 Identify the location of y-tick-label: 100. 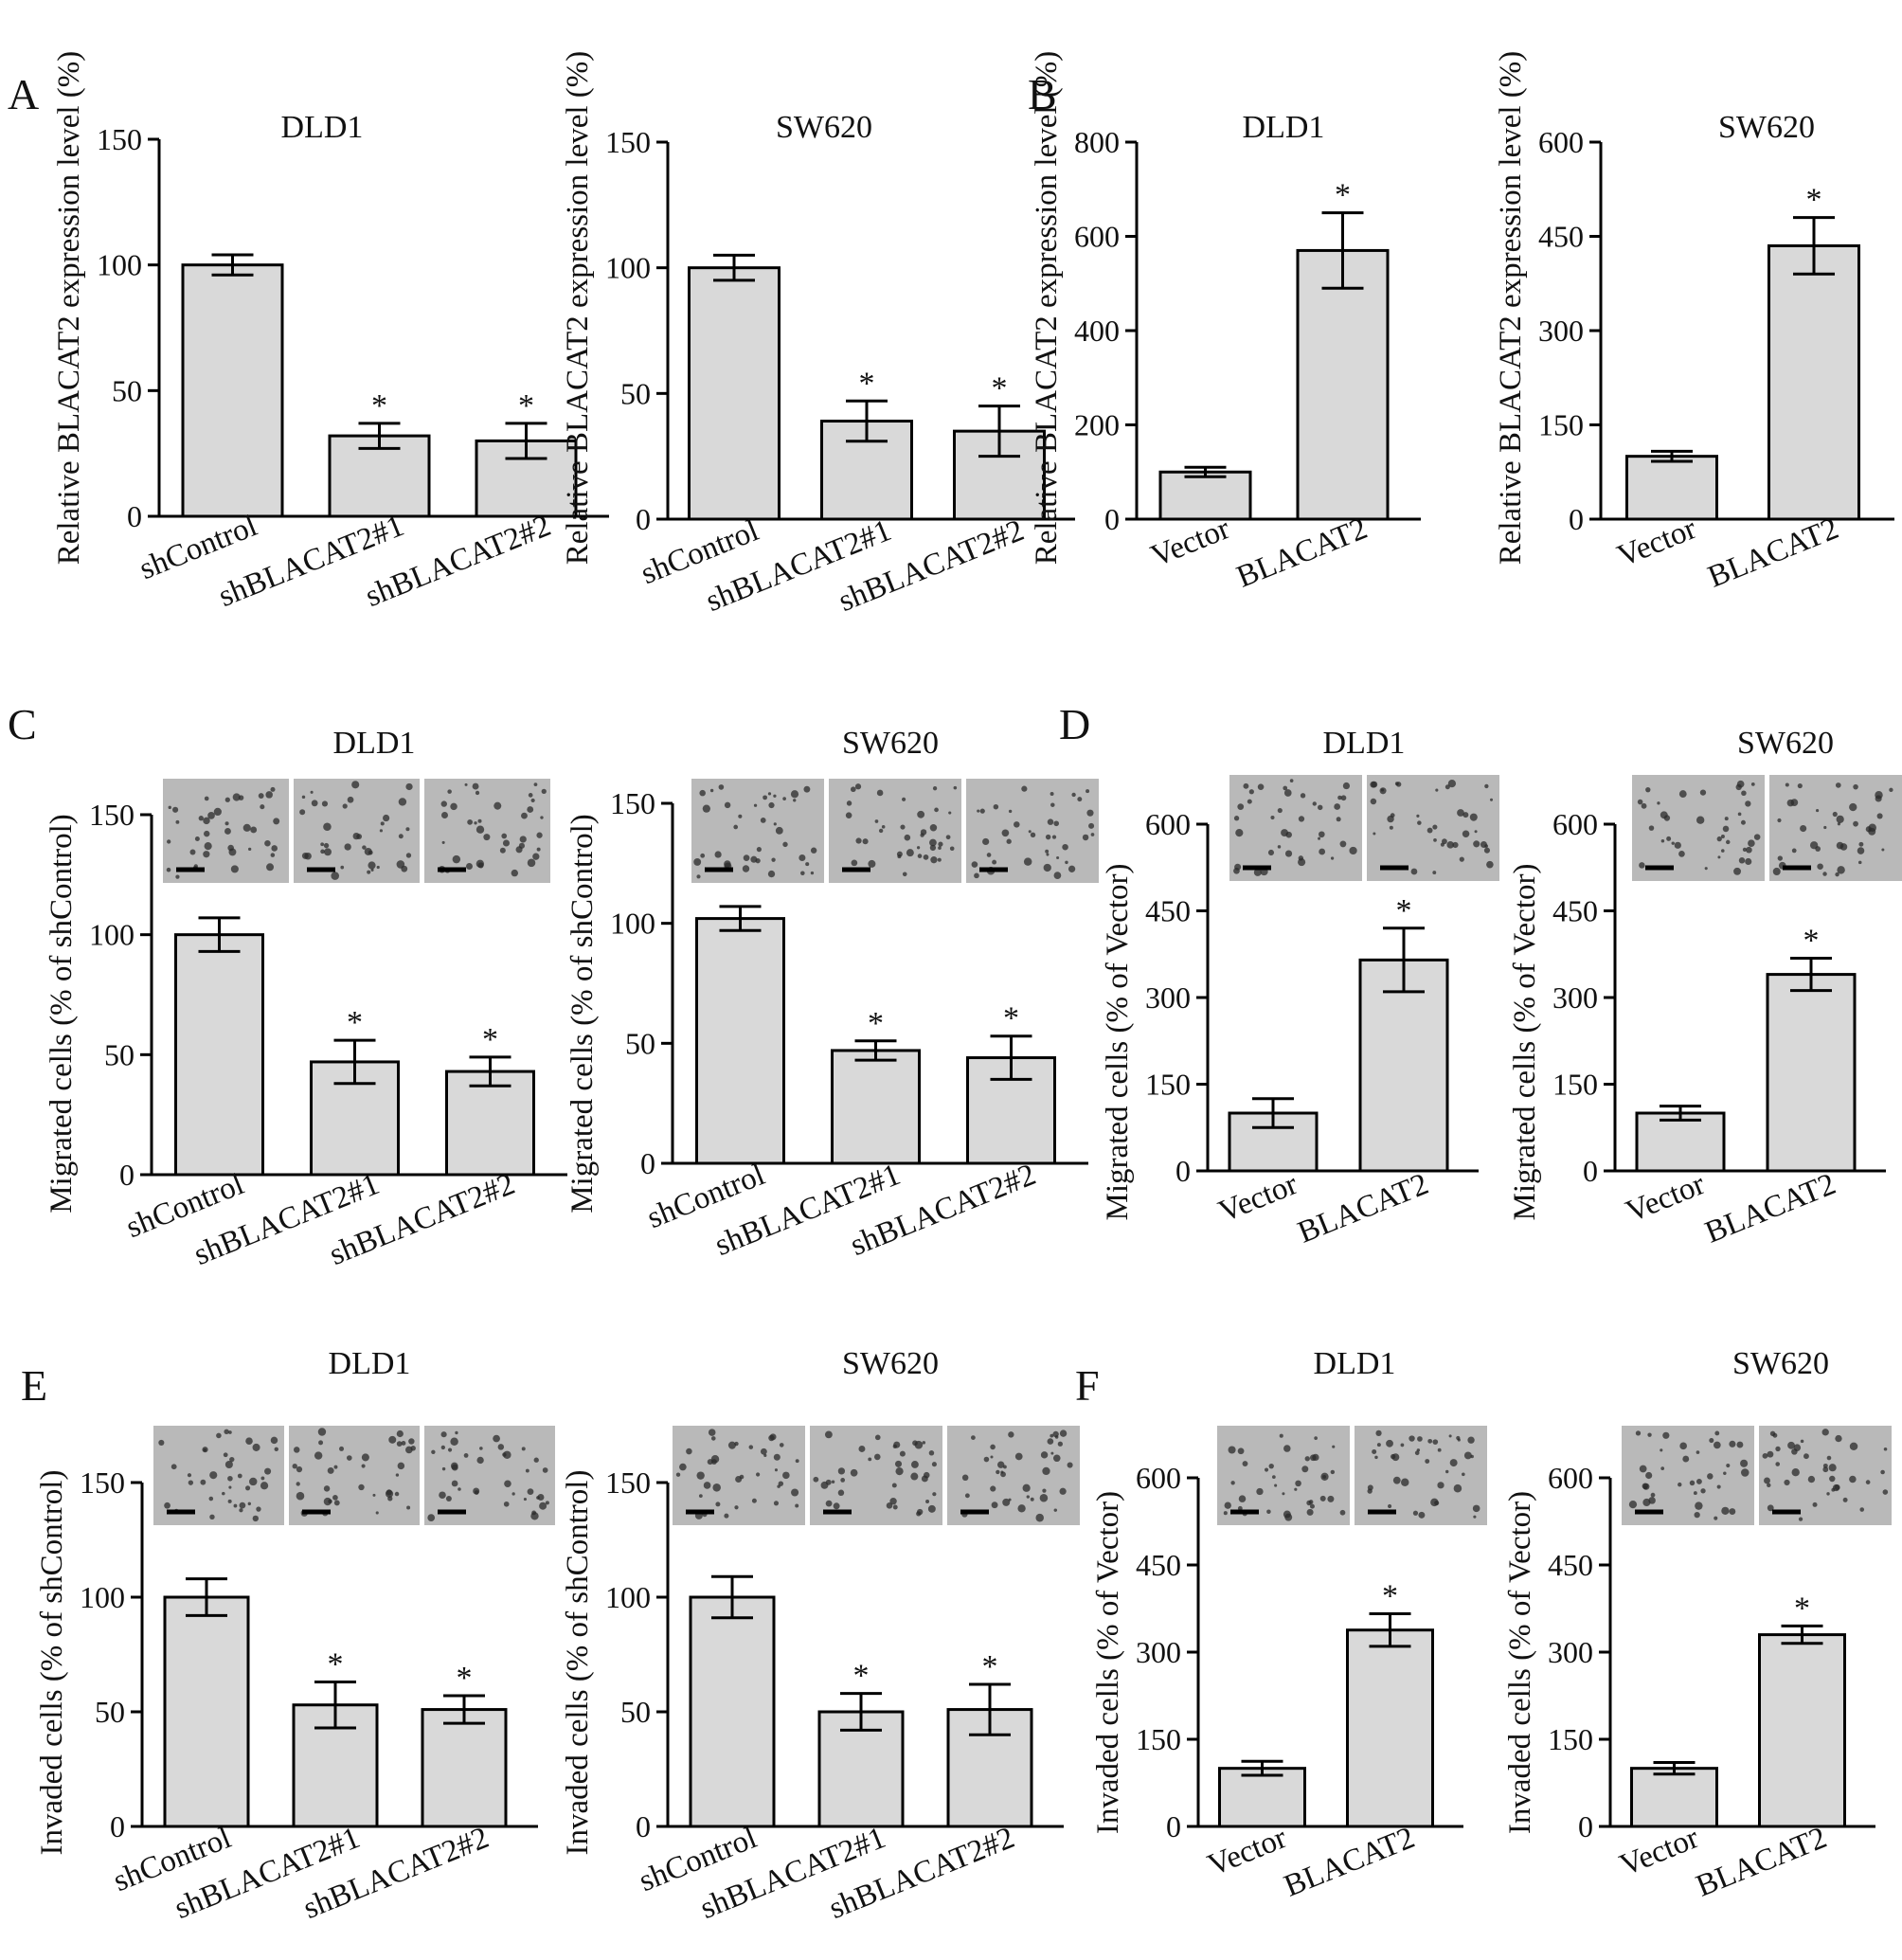
(633, 924).